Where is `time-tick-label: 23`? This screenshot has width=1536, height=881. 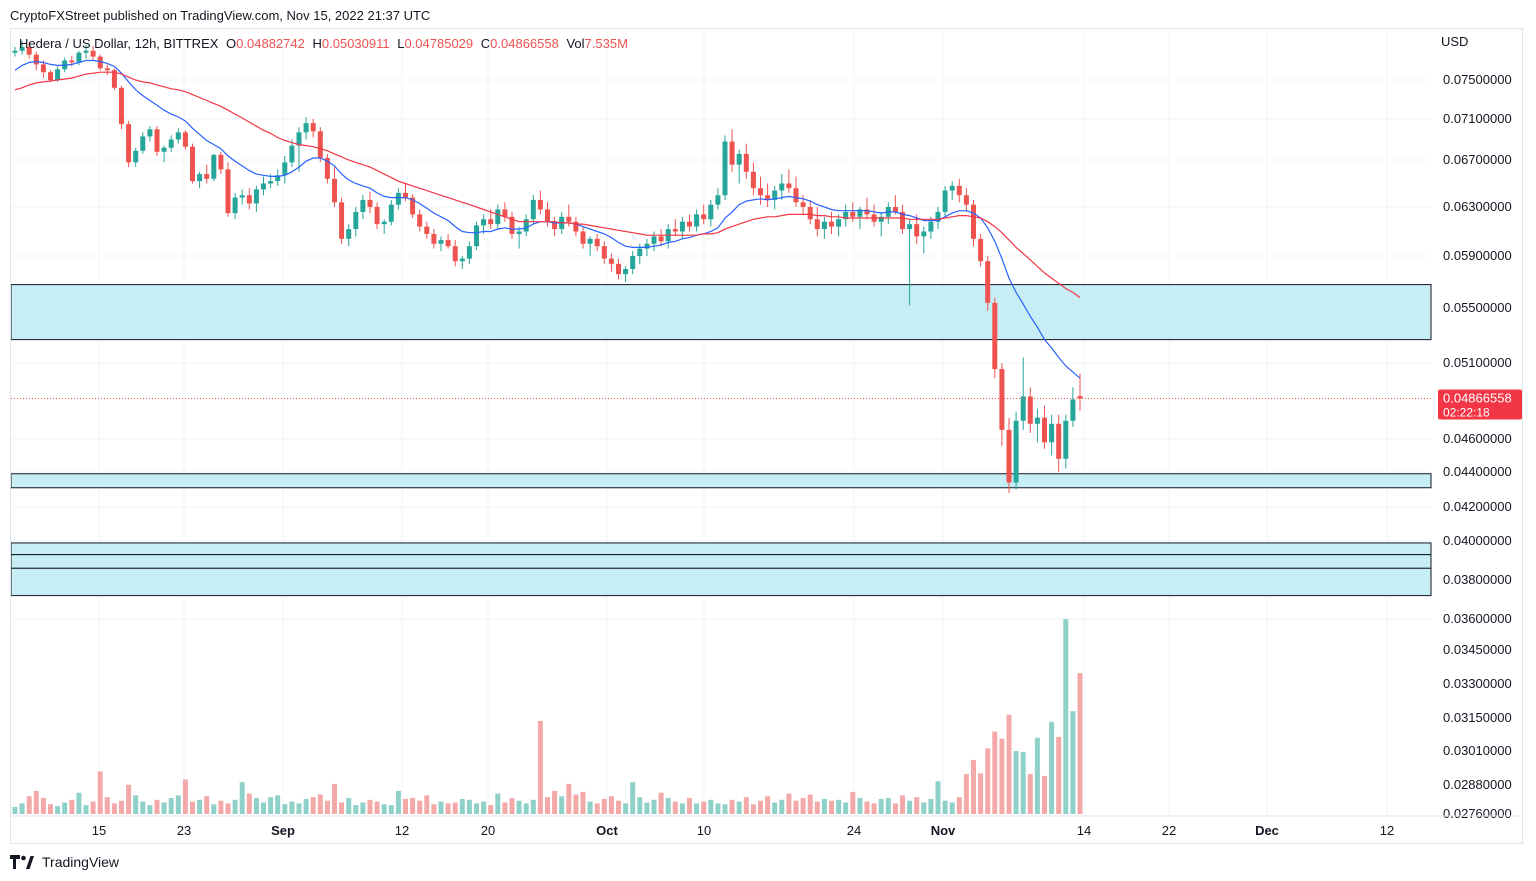 time-tick-label: 23 is located at coordinates (184, 830).